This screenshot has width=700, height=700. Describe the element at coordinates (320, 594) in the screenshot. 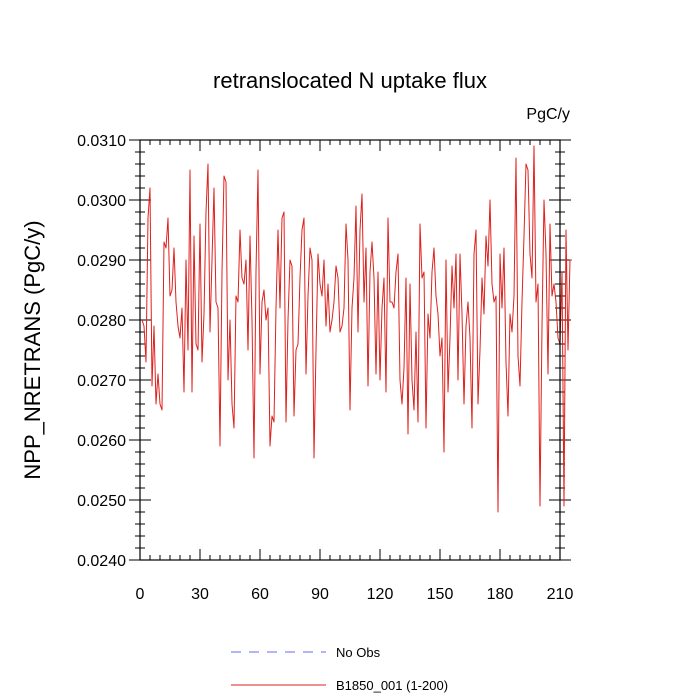

I see `x-tick-label: 90` at that location.